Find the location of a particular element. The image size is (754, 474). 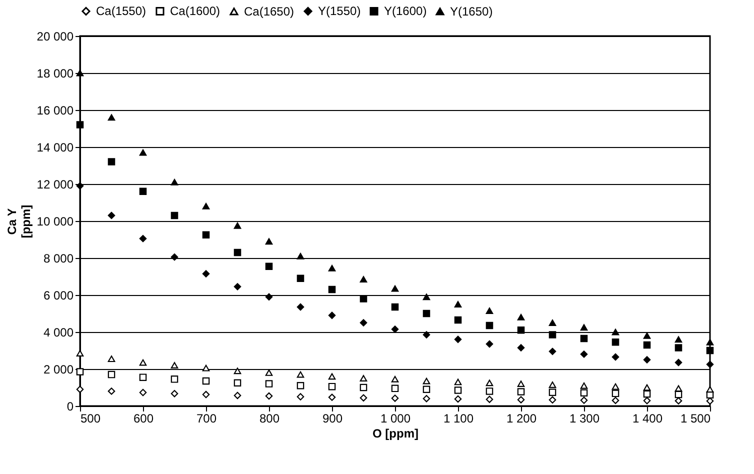

y-tick-label: 10 000 is located at coordinates (55, 221).